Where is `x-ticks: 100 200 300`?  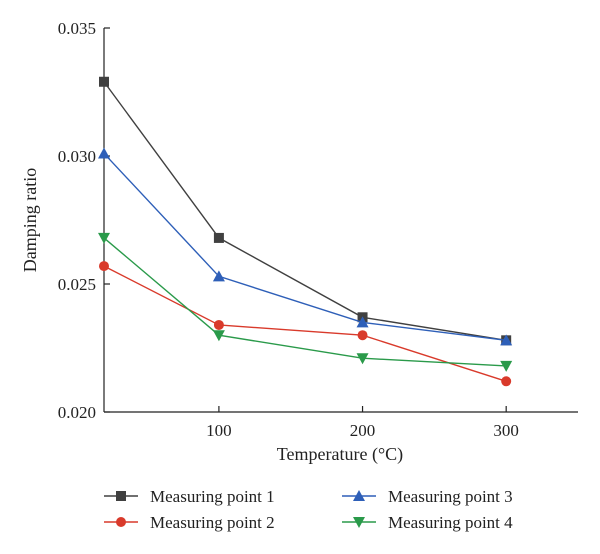 x-ticks: 100 200 300 is located at coordinates (362, 423).